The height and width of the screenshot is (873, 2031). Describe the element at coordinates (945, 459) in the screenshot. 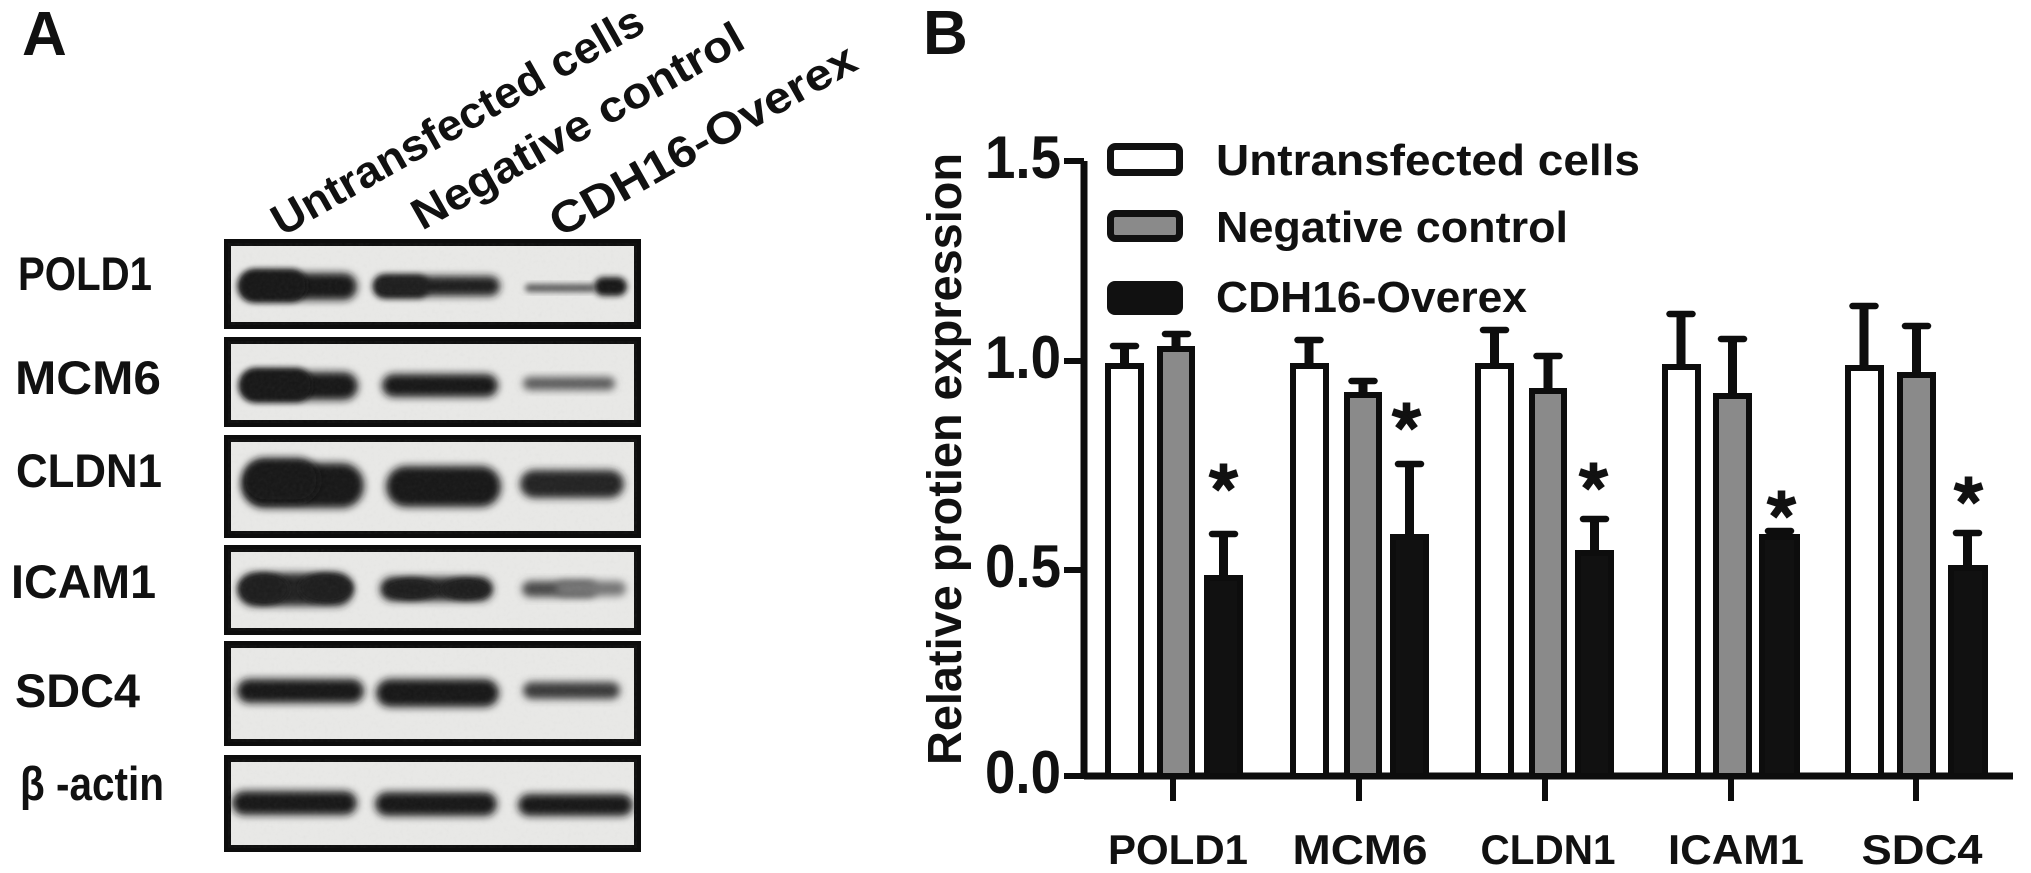

I see `svg-text: Relative protien expression` at that location.